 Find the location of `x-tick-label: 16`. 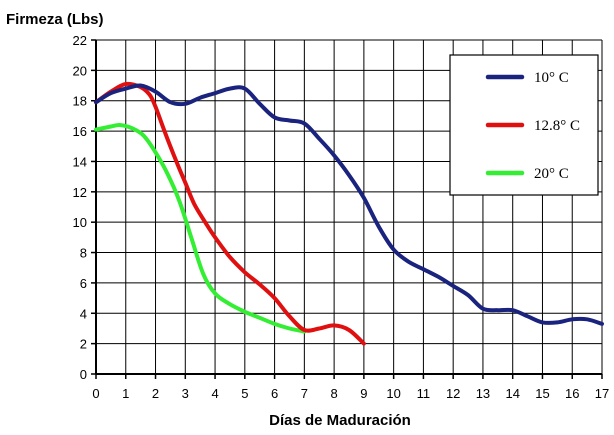

x-tick-label: 16 is located at coordinates (572, 393).